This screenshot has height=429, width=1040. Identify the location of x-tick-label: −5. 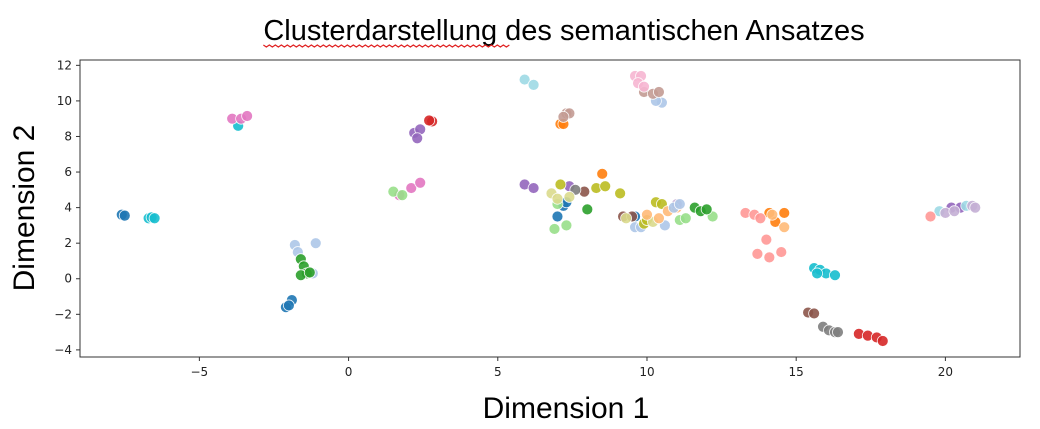
(200, 372).